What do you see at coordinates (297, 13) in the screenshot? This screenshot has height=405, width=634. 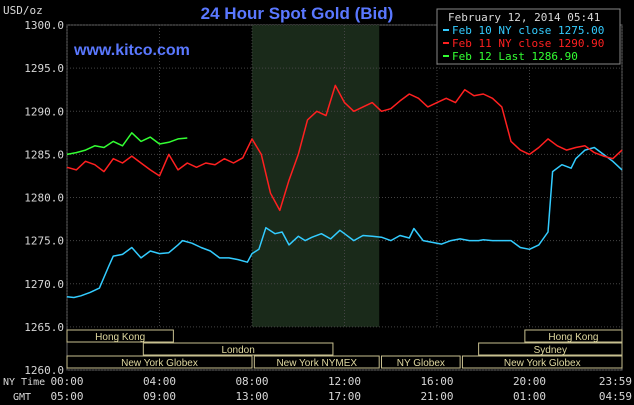 I see `chart-title: 24 Hour Spot Gold (Bid)` at bounding box center [297, 13].